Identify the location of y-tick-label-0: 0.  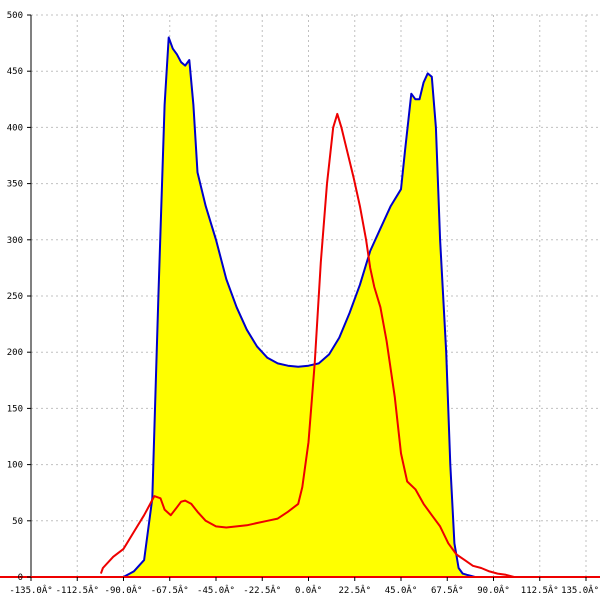
(20, 578).